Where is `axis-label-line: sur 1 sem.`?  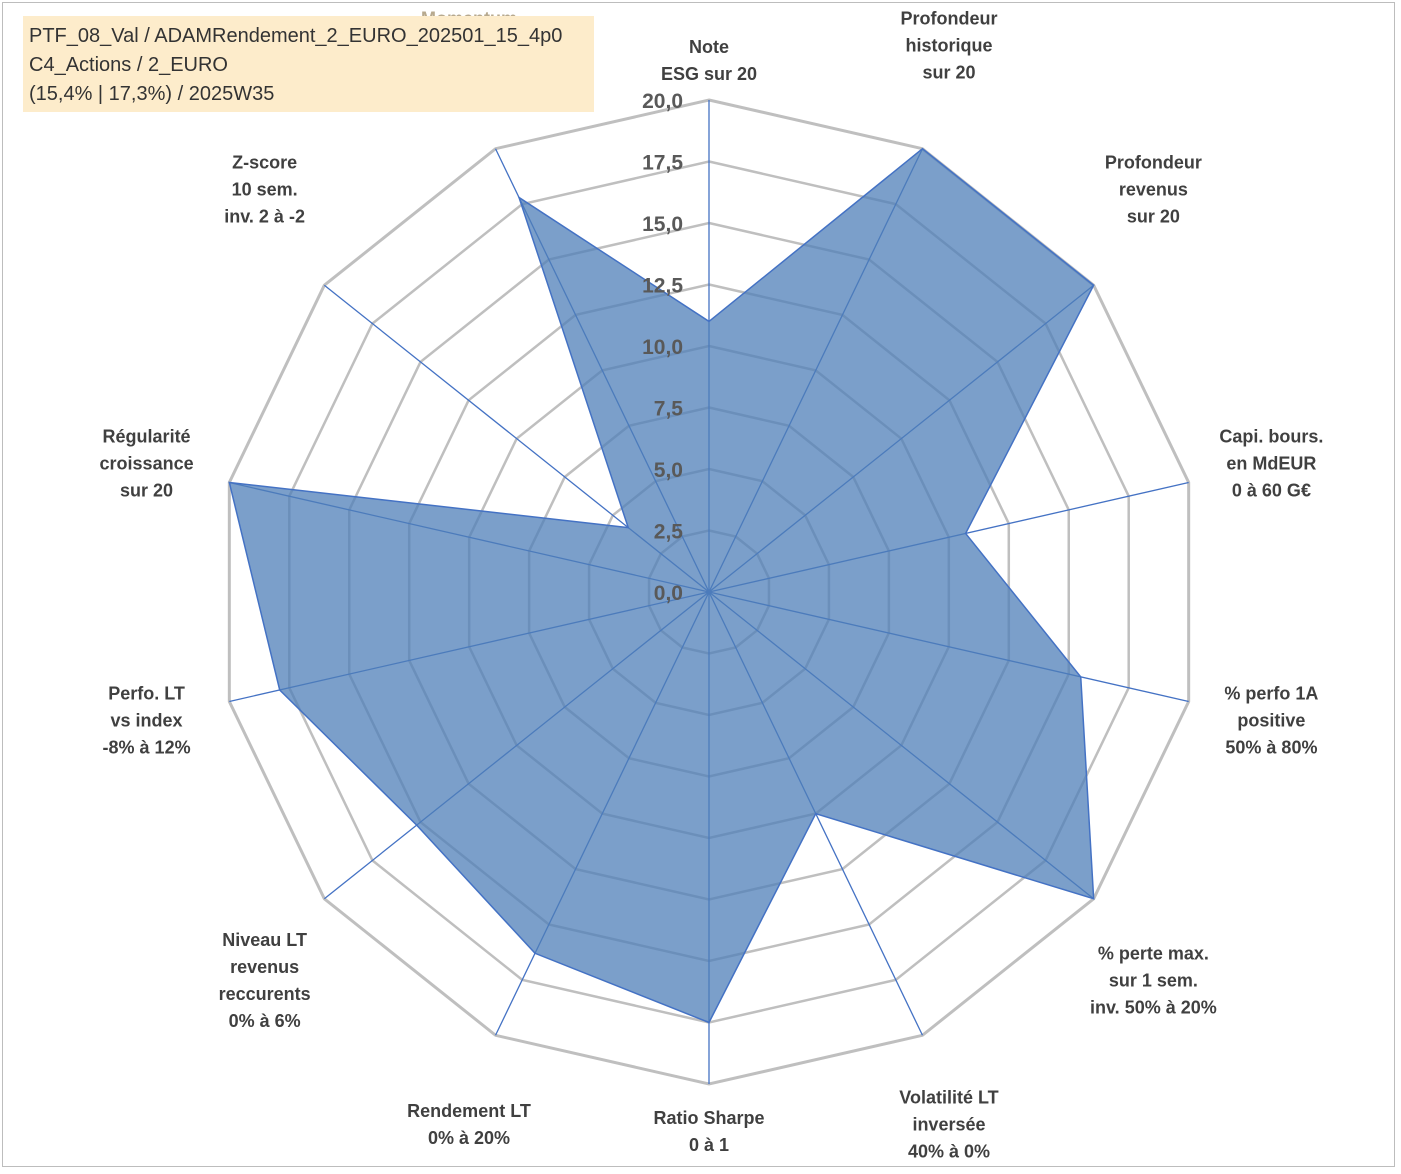 axis-label-line: sur 1 sem. is located at coordinates (1153, 980).